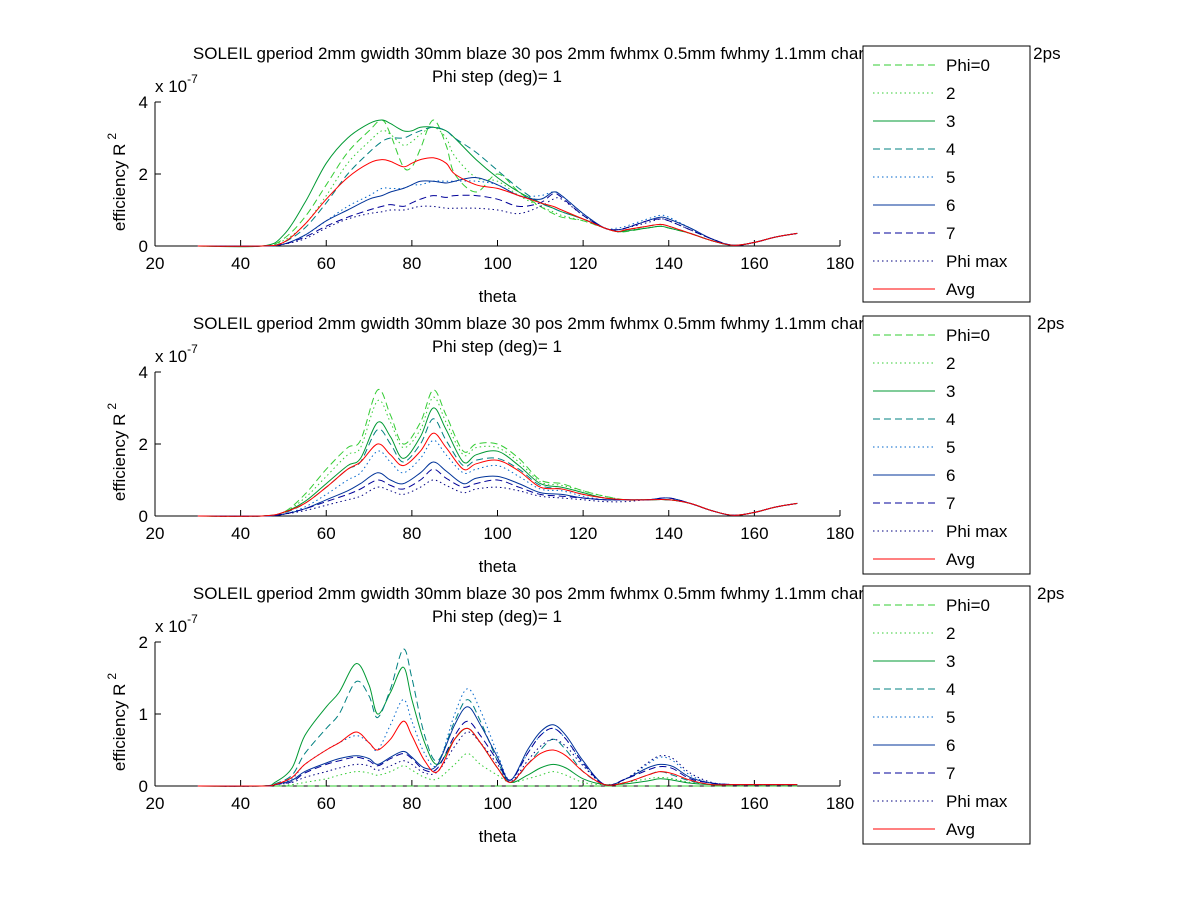 The image size is (1200, 901). What do you see at coordinates (143, 714) in the screenshot?
I see `y-tick-label: 1` at bounding box center [143, 714].